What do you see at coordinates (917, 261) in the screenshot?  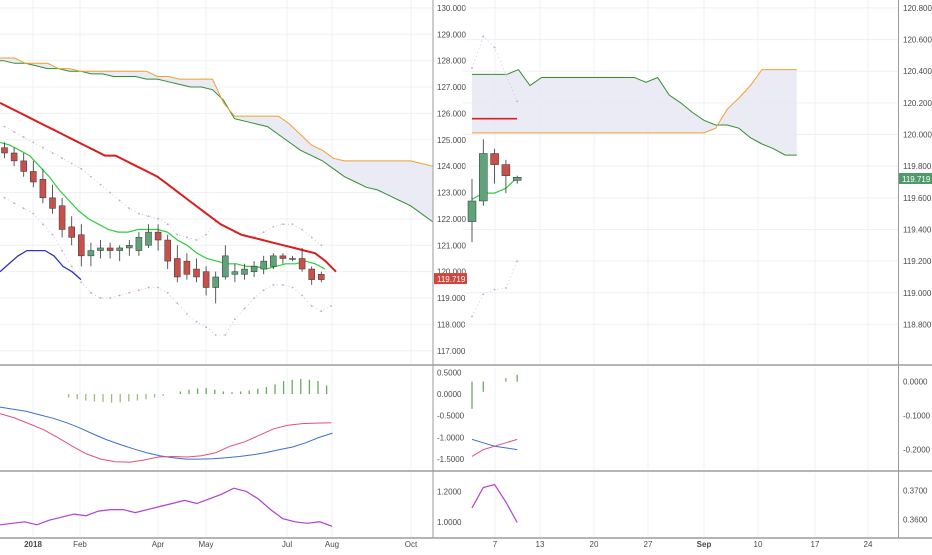 I see `price-tick-label: 119.200` at bounding box center [917, 261].